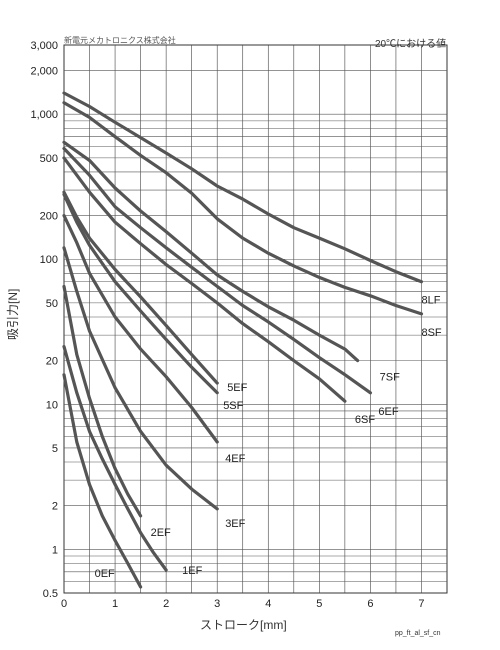 Image resolution: width=500 pixels, height=650 pixels. What do you see at coordinates (44, 72) in the screenshot?
I see `y-tick-label: 2,000` at bounding box center [44, 72].